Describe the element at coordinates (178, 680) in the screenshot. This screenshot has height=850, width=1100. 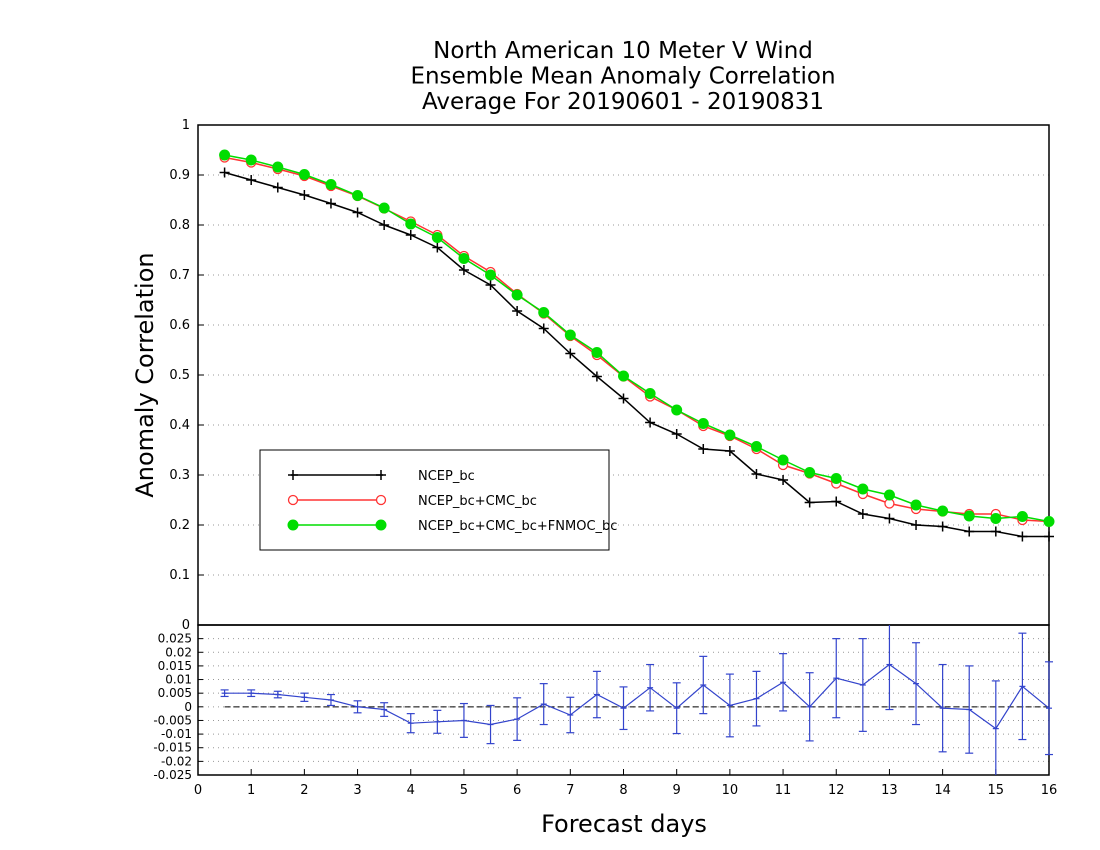
I see `diff-y-tick-label: 0.01` at that location.